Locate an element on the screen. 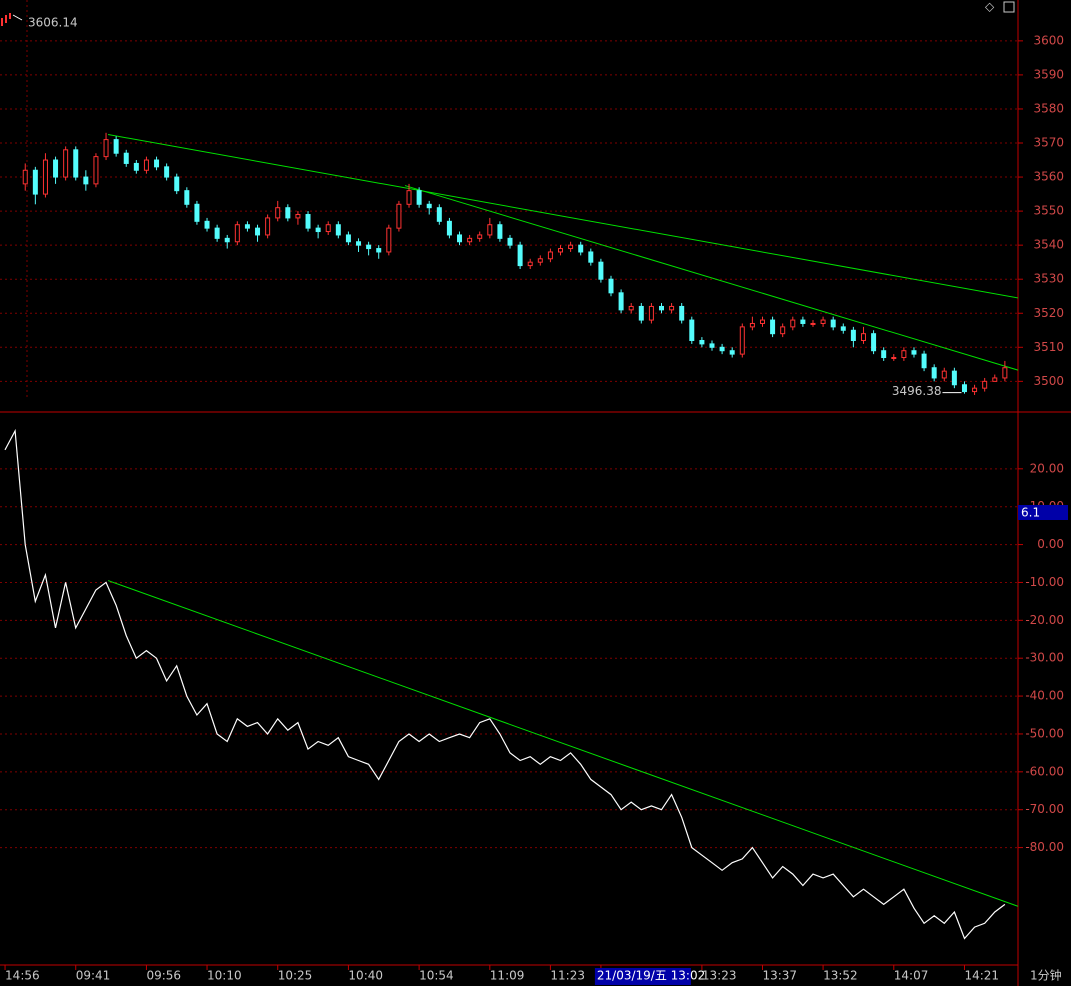 This screenshot has height=986, width=1071. x-tick-label: 10:25 is located at coordinates (295, 976).